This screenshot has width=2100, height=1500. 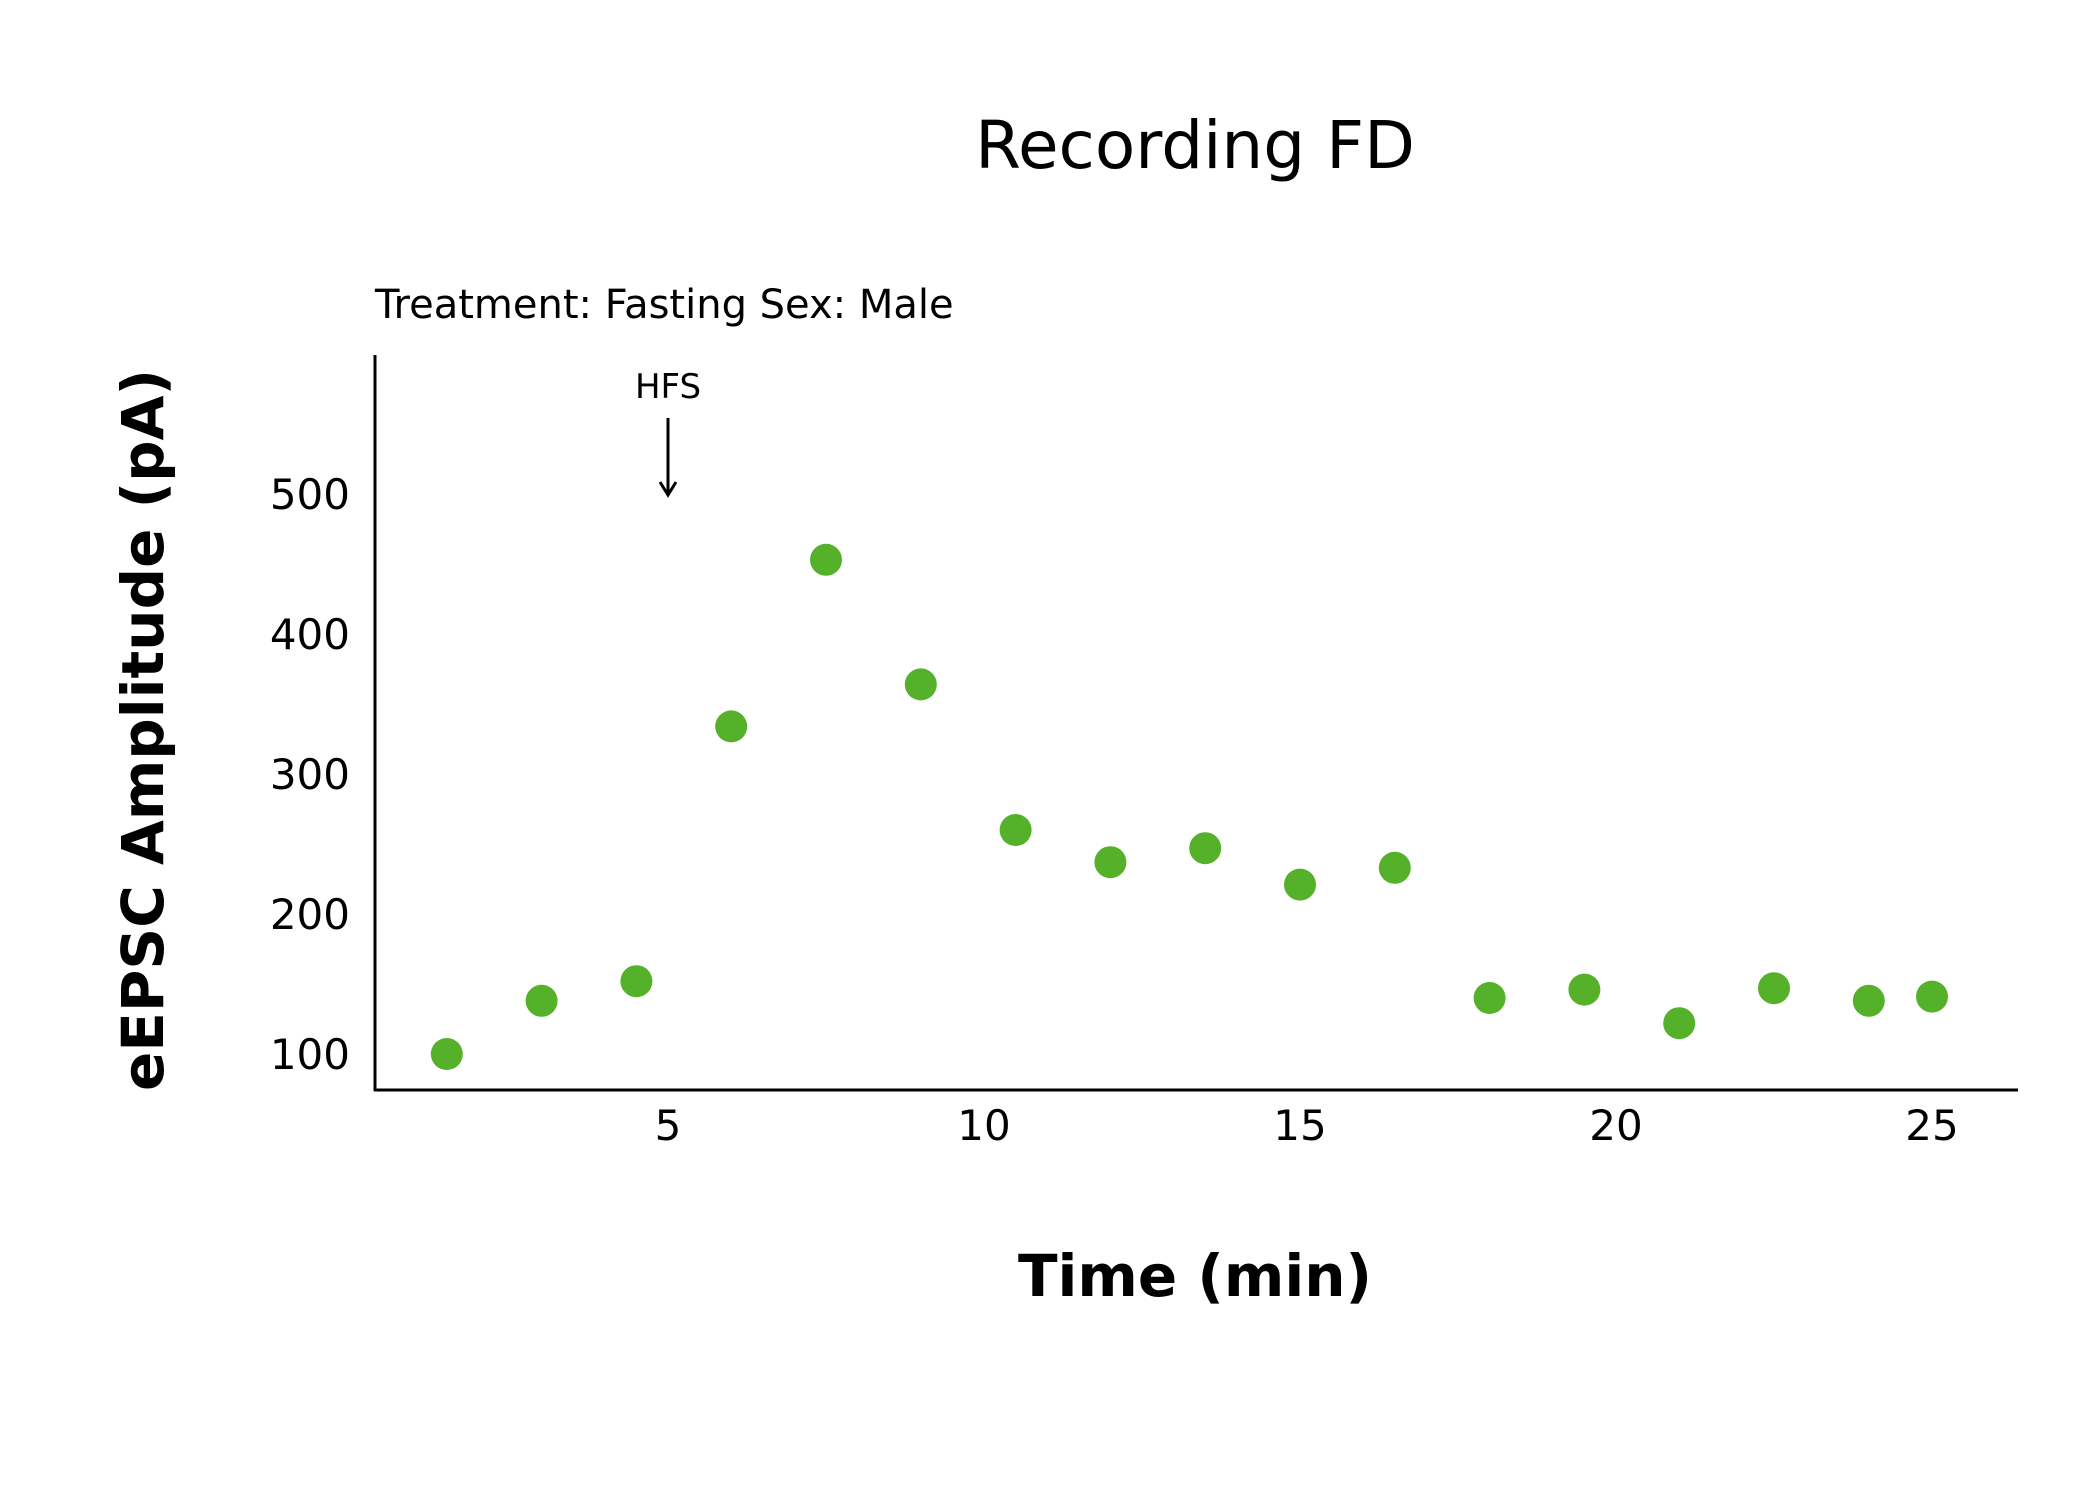 I want to click on hfs-annotation: HFS, so click(x=668, y=432).